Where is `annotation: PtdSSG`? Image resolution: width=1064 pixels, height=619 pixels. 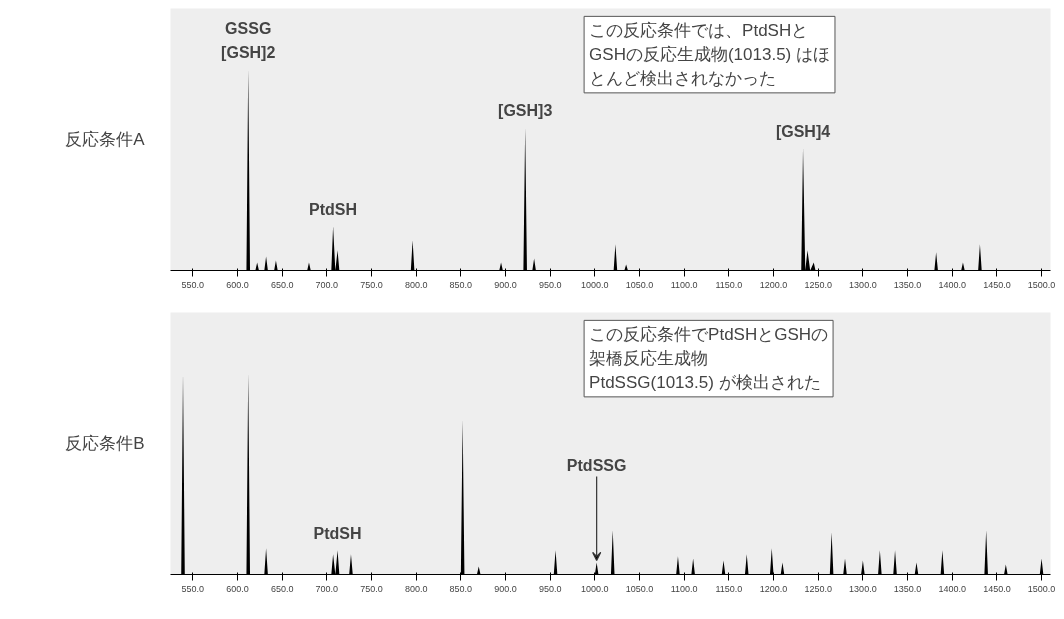
annotation: PtdSSG is located at coordinates (596, 466).